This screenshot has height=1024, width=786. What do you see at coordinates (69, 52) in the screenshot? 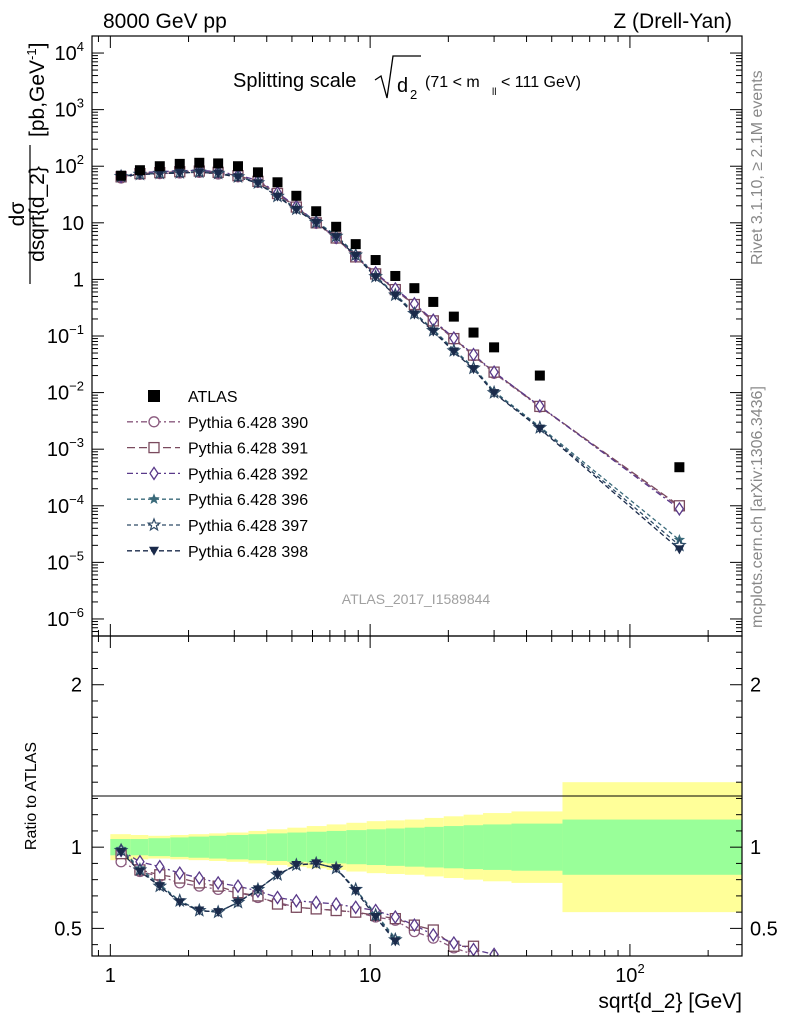
I see `y-tick-label: 10⁴` at bounding box center [69, 52].